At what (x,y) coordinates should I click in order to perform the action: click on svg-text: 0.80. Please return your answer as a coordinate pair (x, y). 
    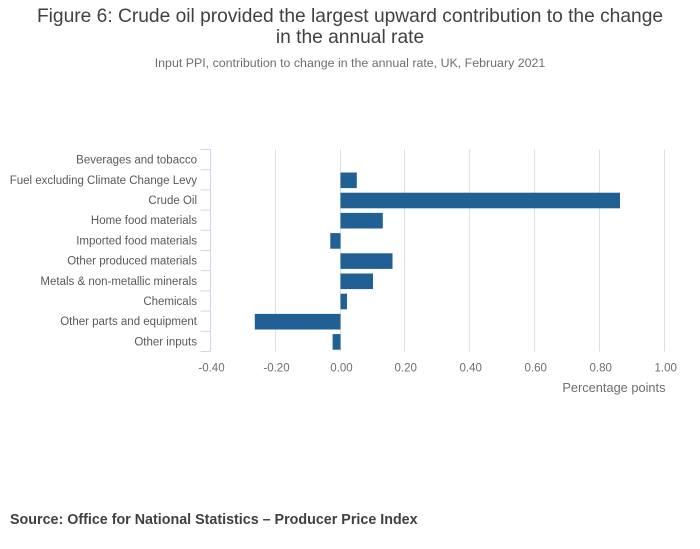
    Looking at the image, I should click on (601, 369).